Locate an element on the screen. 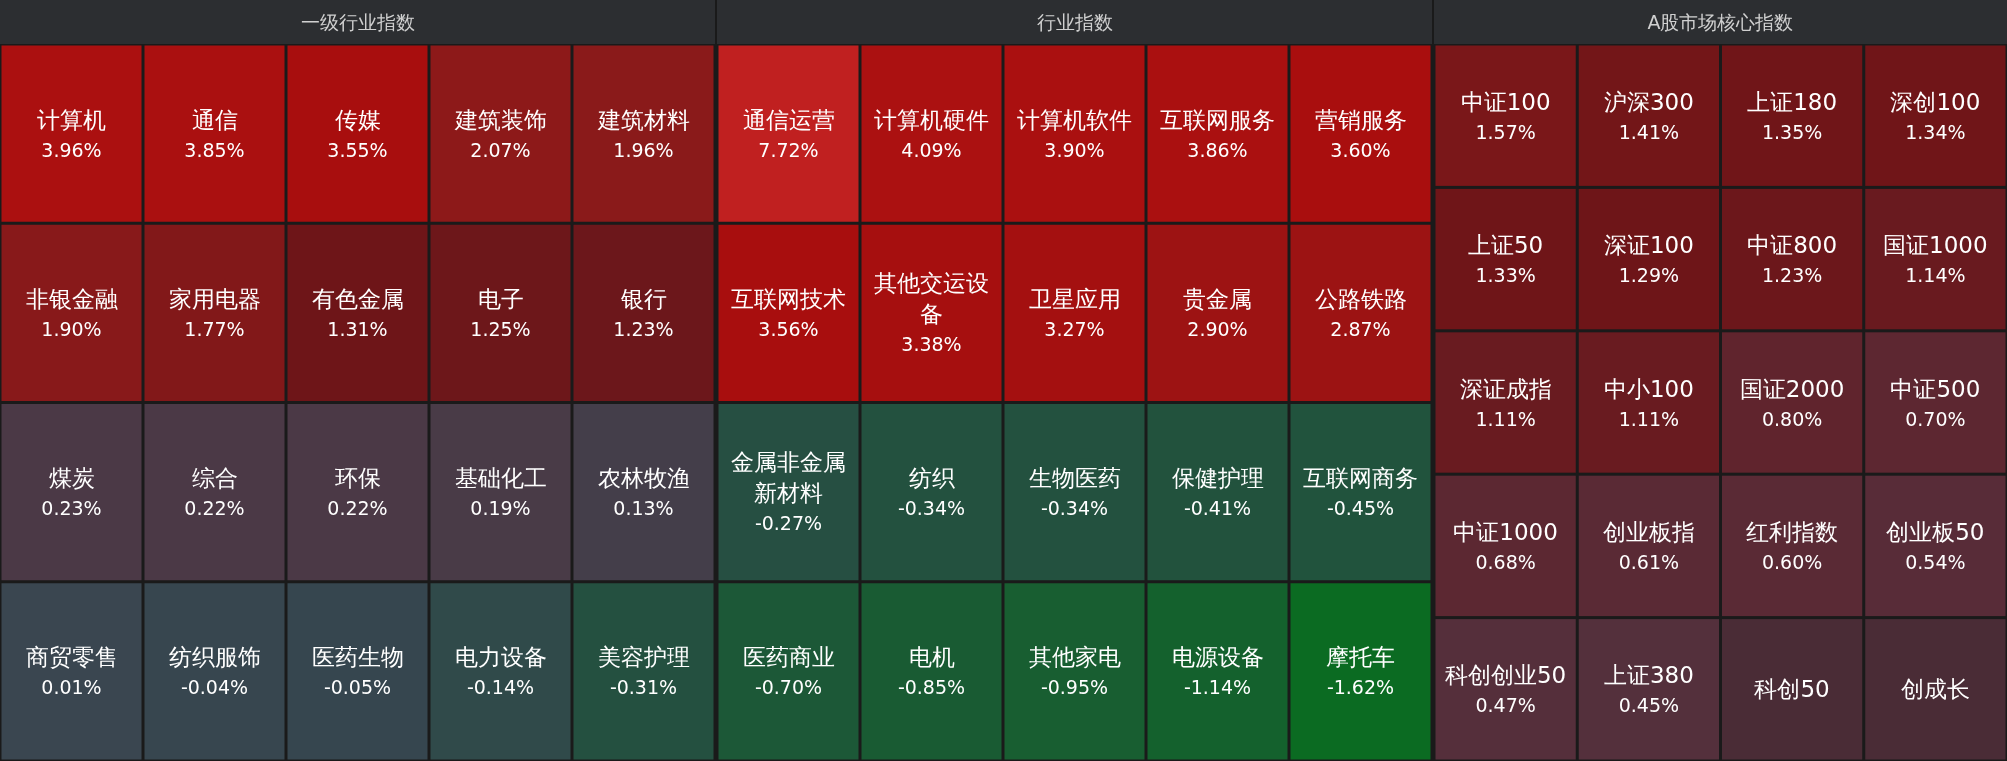 This screenshot has width=2007, height=761. data-label: 1.35% is located at coordinates (1792, 131).